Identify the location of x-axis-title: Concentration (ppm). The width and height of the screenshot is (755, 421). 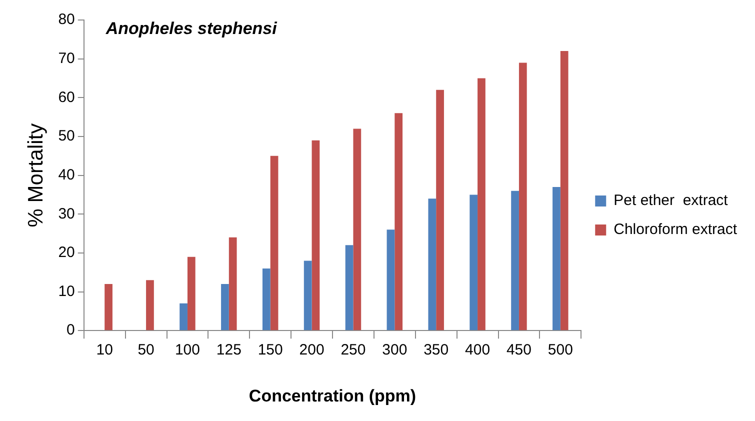
(332, 396).